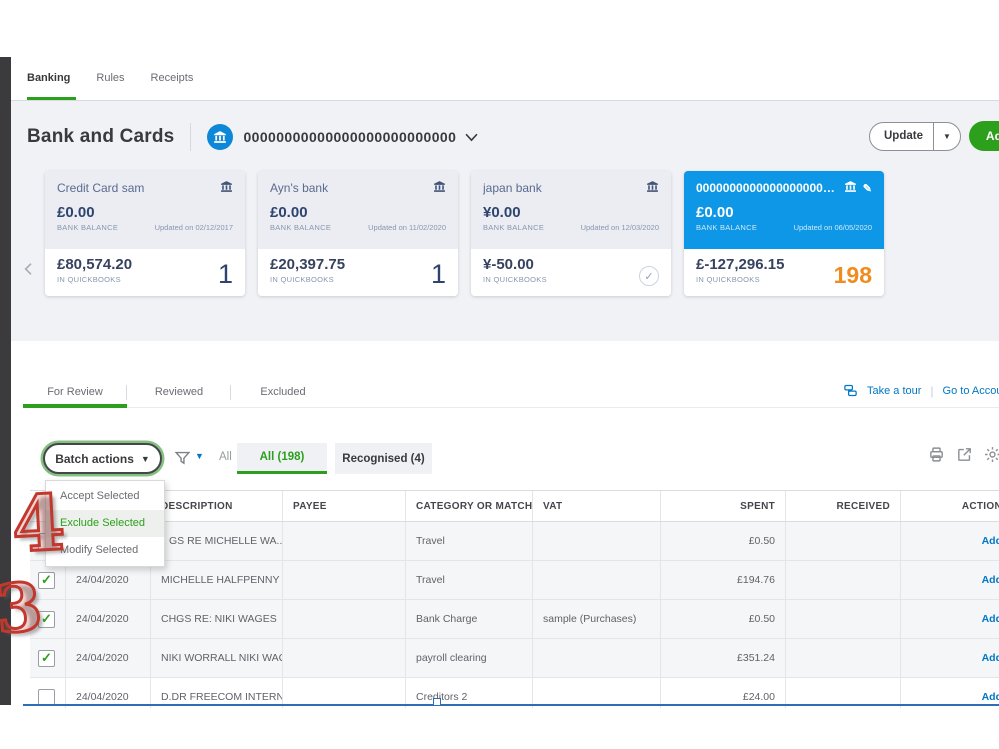 Image resolution: width=999 pixels, height=749 pixels. What do you see at coordinates (30, 270) in the screenshot?
I see `carousel-prev-icon` at bounding box center [30, 270].